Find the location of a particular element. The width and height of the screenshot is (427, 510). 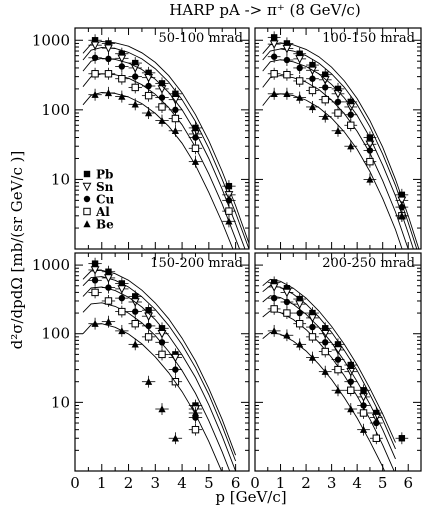

legend-label-al: Al is located at coordinates (102, 212).